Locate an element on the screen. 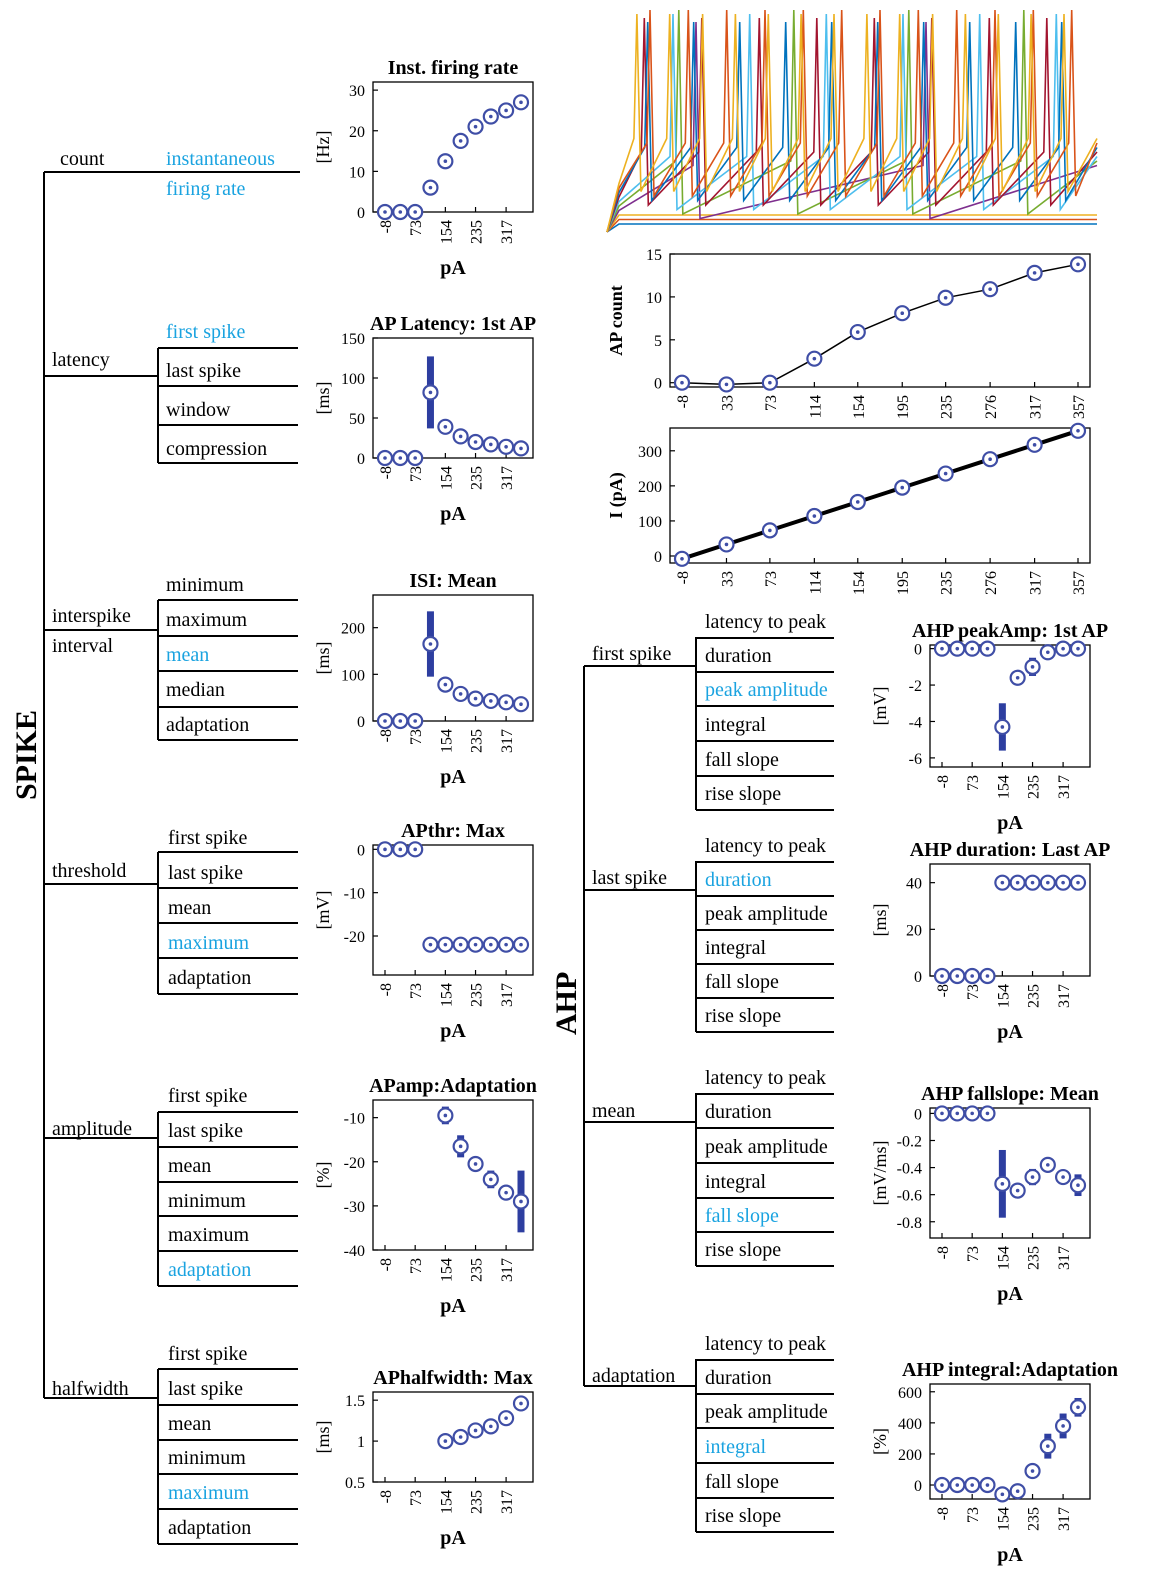  voltage-trace is located at coordinates (852, 127).